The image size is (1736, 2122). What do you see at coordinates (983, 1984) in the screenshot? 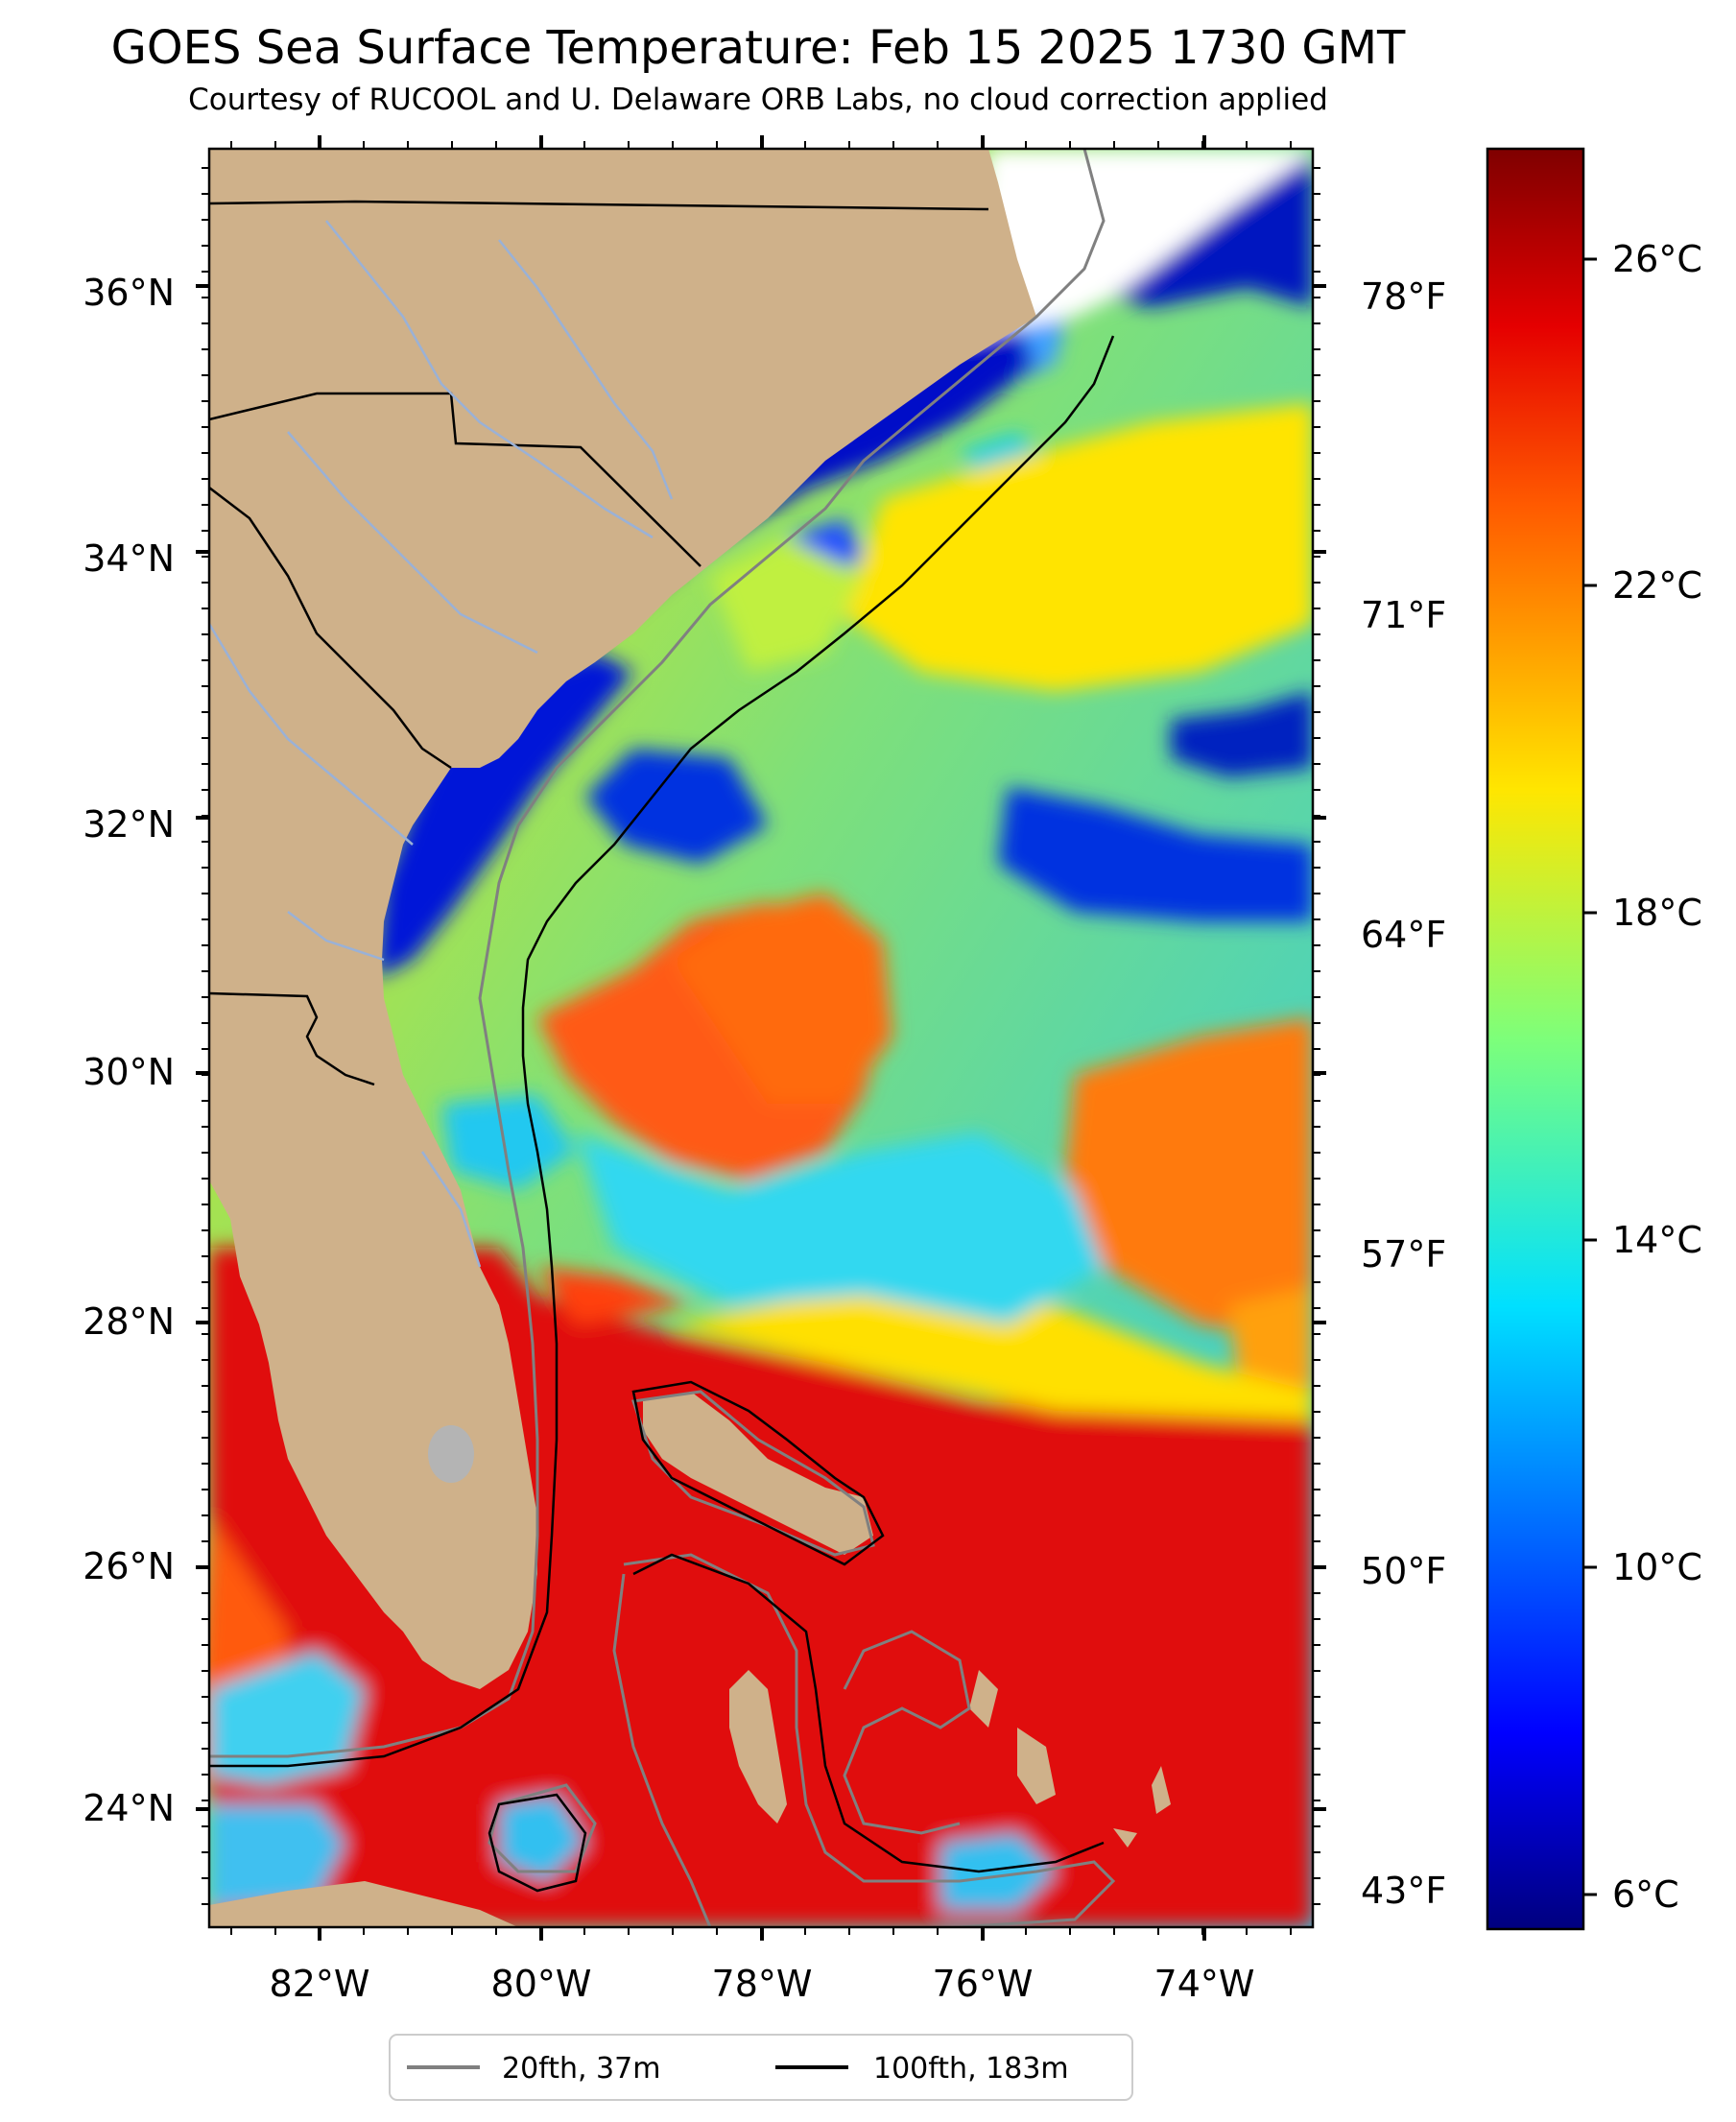
I see `lon-tick-76W: 76°W` at bounding box center [983, 1984].